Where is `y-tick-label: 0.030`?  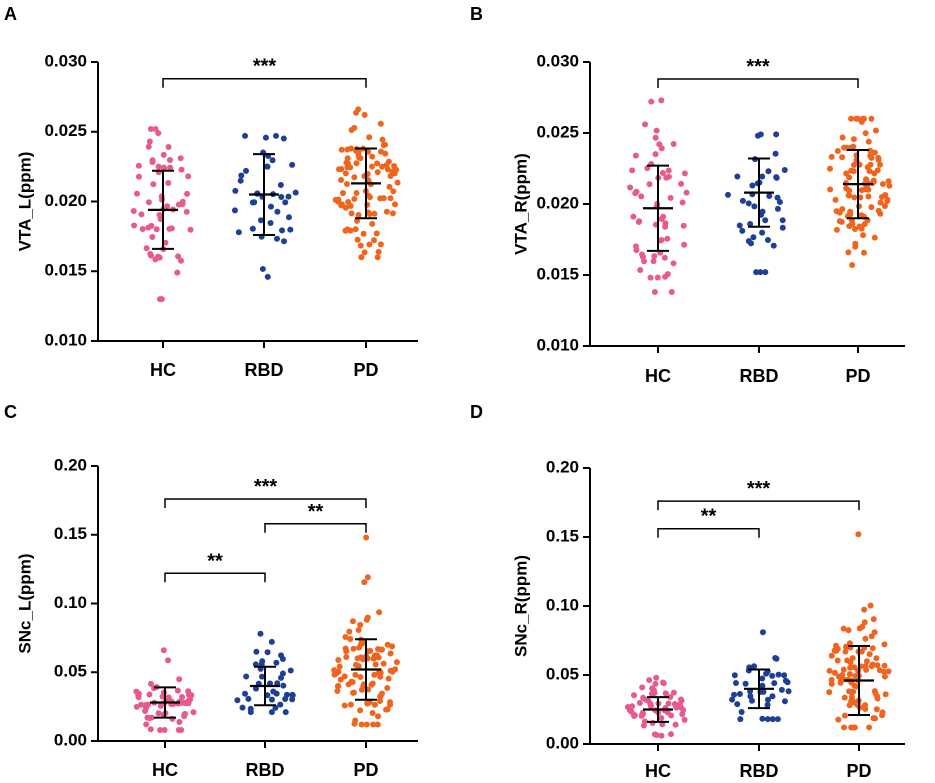
y-tick-label: 0.030 is located at coordinates (65, 60).